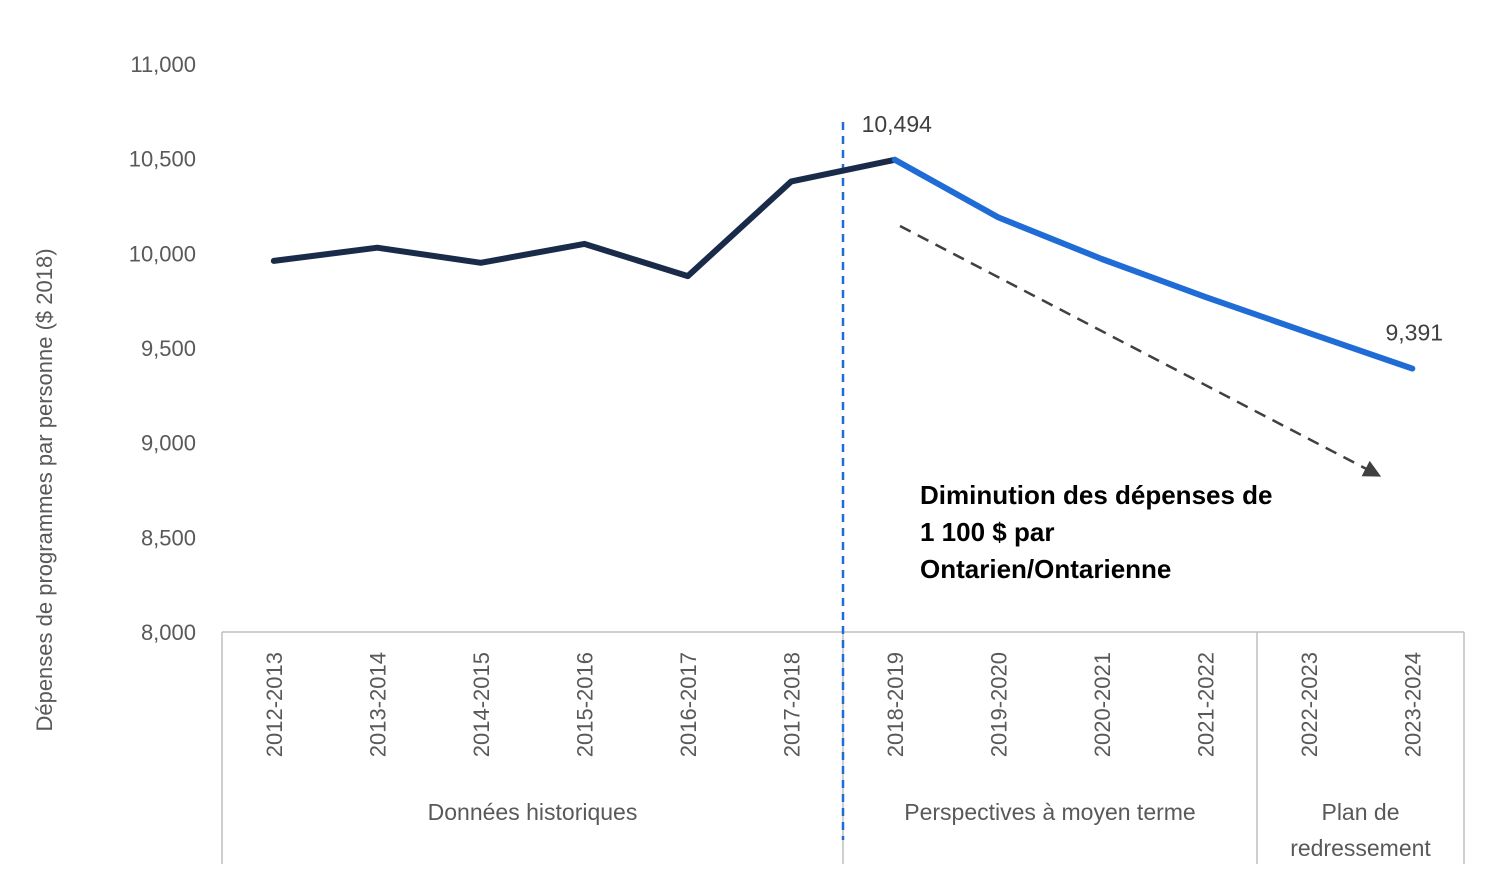  I want to click on x-tick-label: 2013-2014, so click(377, 704).